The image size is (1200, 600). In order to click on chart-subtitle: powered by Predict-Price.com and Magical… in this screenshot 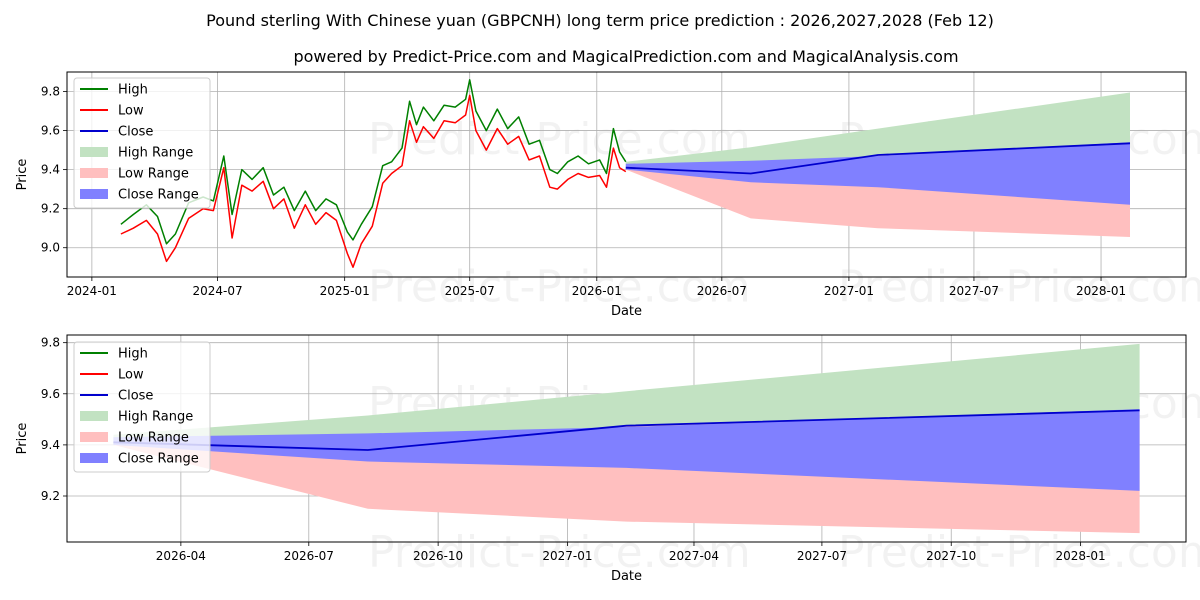, I will do `click(625, 56)`.